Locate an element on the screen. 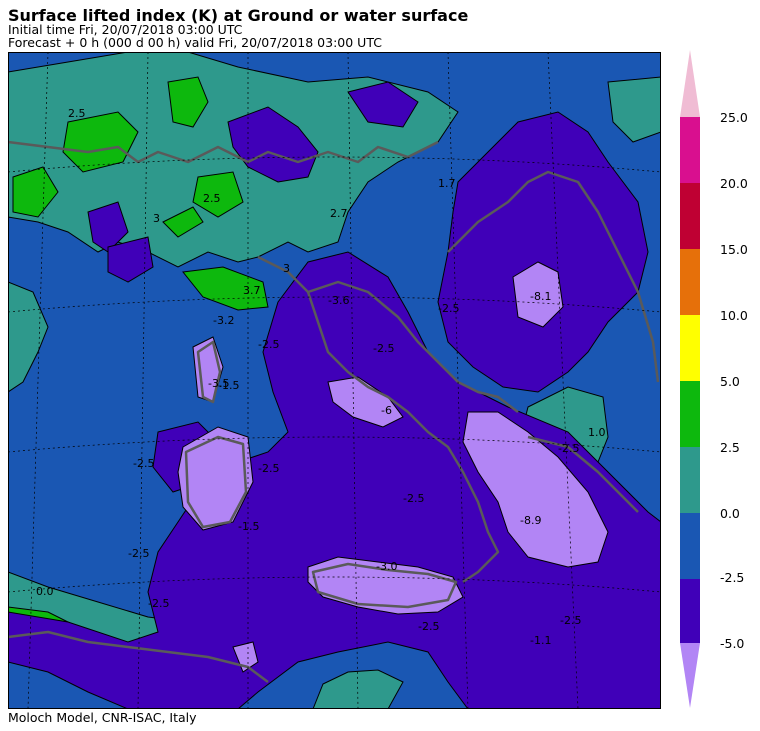 This screenshot has width=760, height=731. colorbar-tick: 0.0 is located at coordinates (730, 513).